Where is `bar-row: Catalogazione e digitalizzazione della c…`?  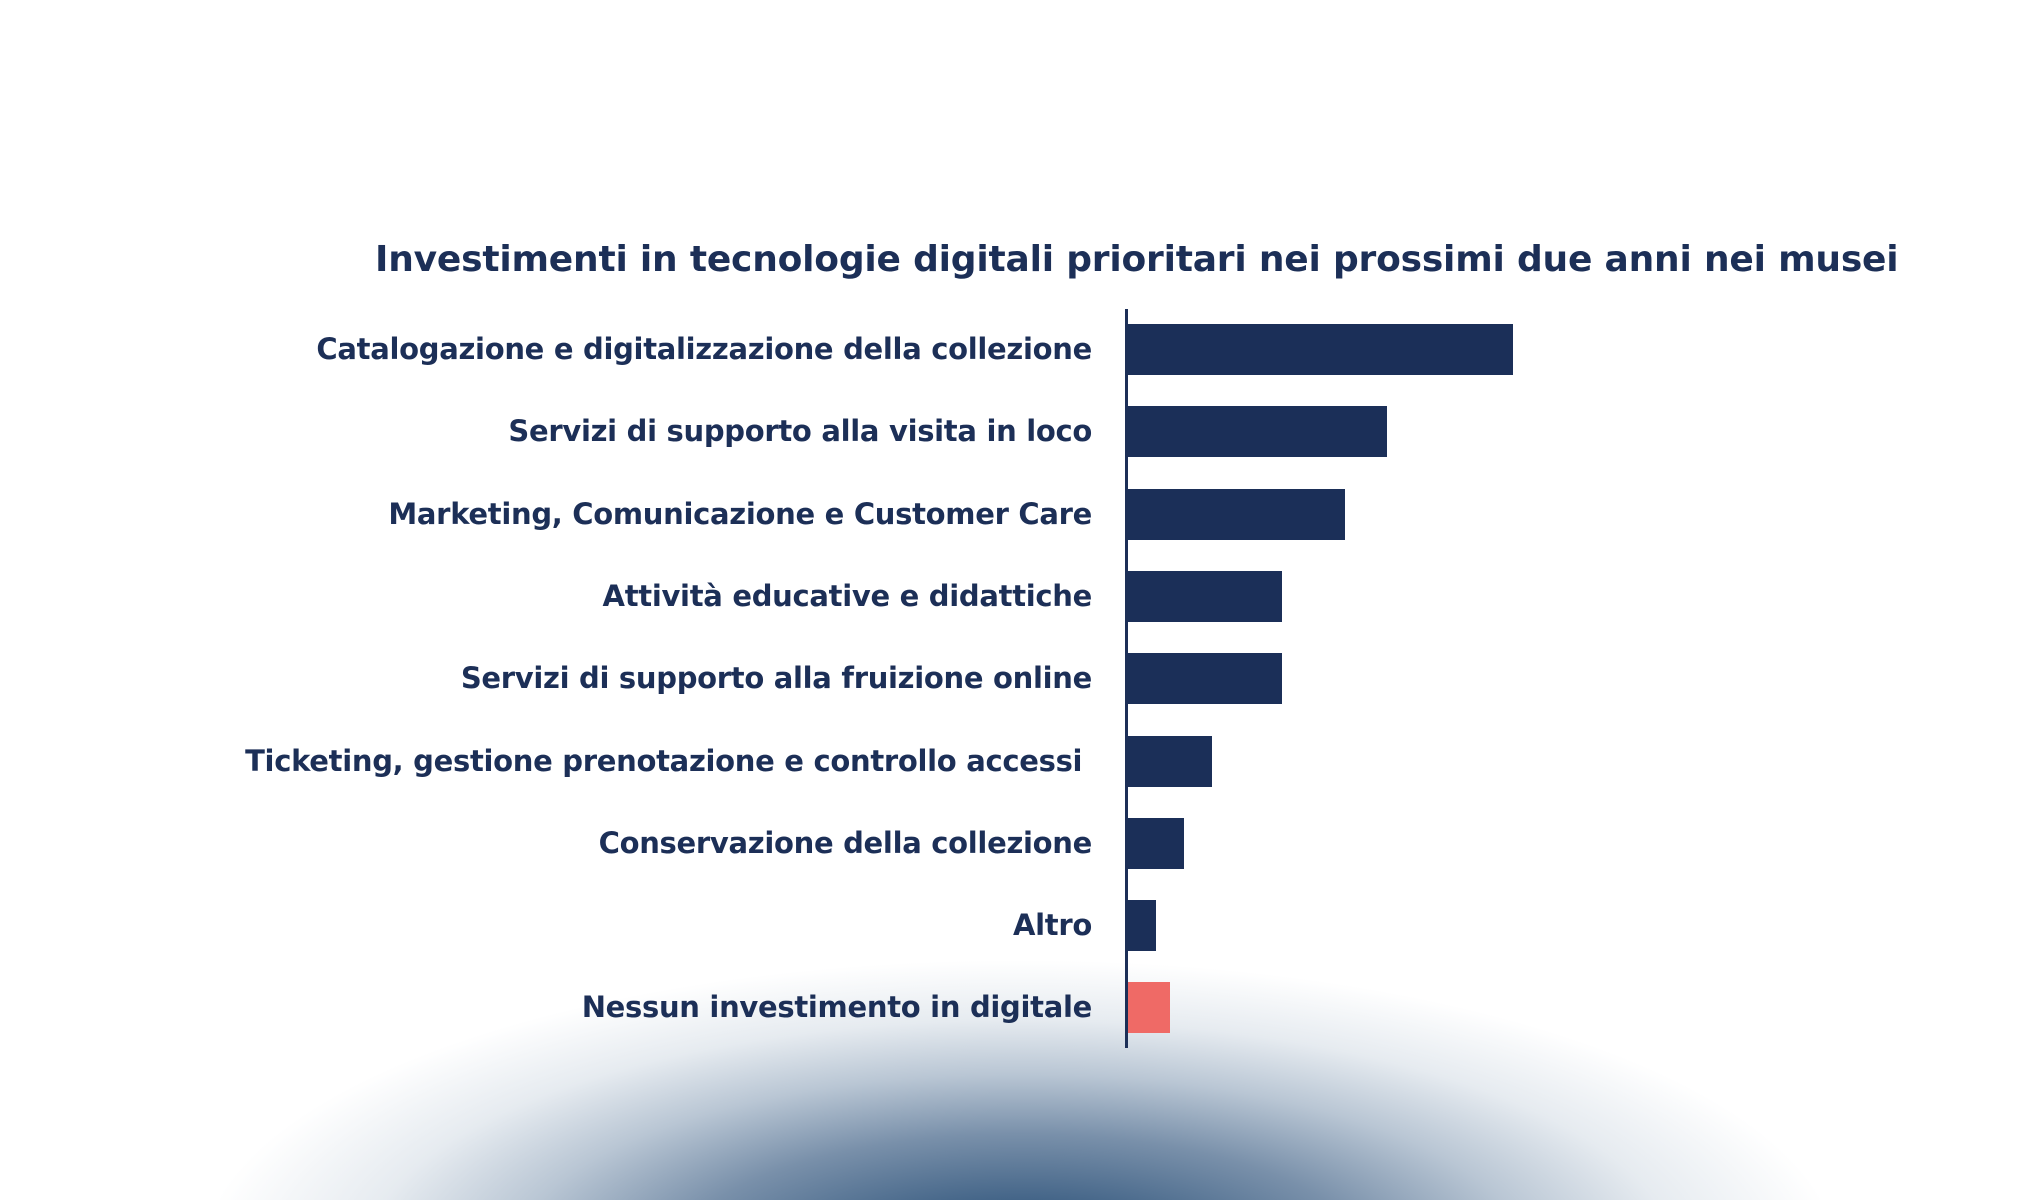
bar-row: Catalogazione e digitalizzazione della c… is located at coordinates (1020, 349).